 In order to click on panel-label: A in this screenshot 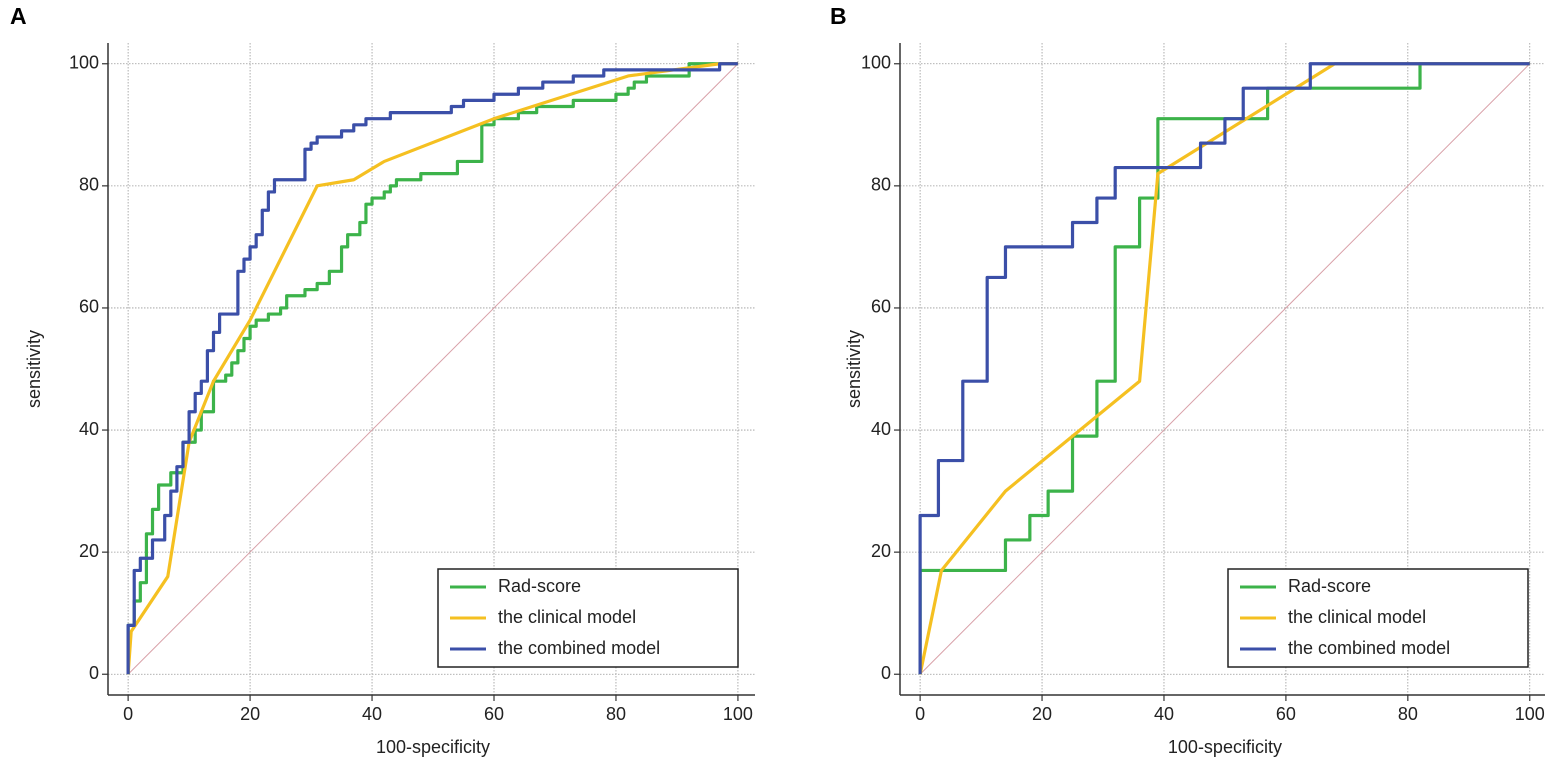, I will do `click(18, 16)`.